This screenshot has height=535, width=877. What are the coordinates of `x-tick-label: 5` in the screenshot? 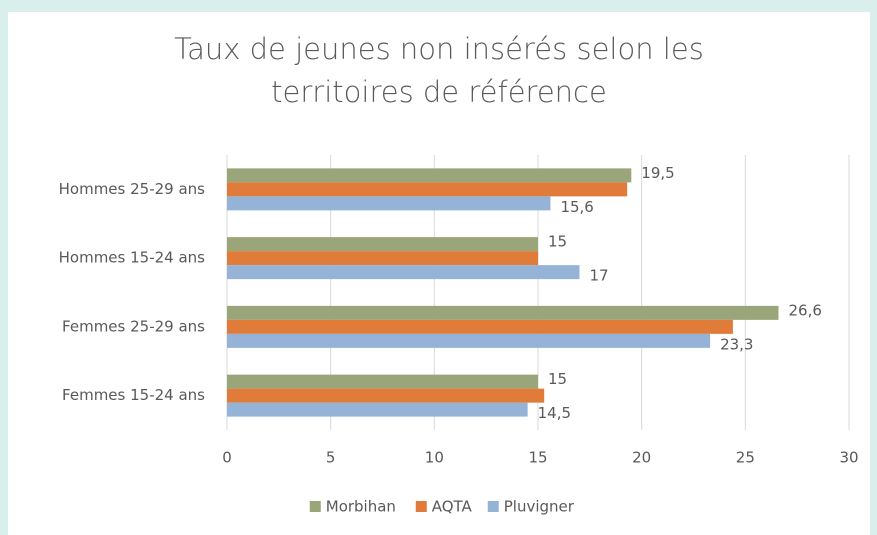 It's located at (331, 458).